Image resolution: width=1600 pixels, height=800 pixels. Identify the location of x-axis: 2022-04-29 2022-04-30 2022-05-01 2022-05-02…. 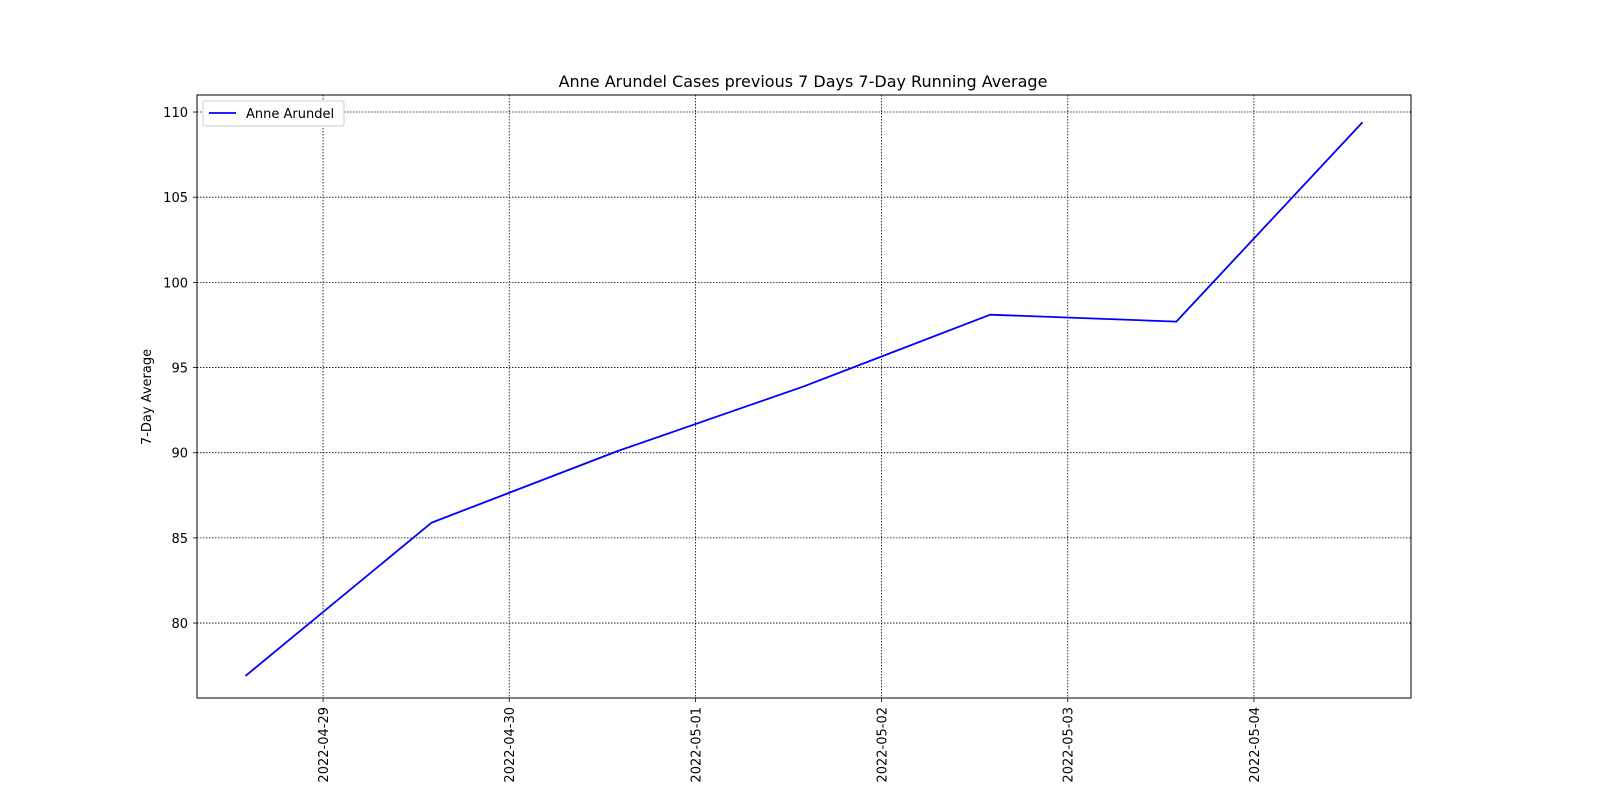
(790, 740).